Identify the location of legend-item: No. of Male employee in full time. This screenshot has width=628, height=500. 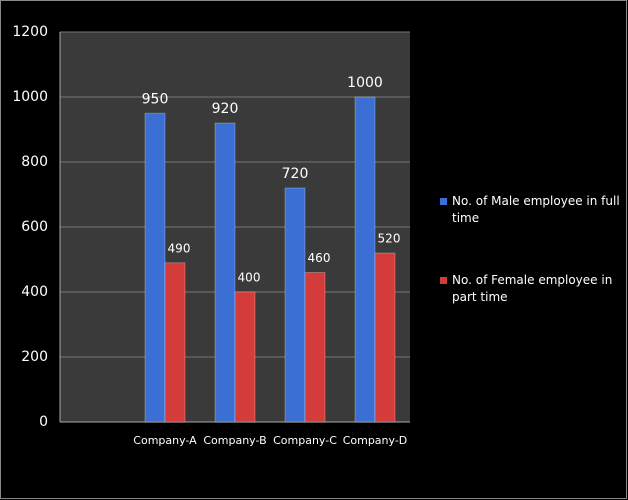
(532, 210).